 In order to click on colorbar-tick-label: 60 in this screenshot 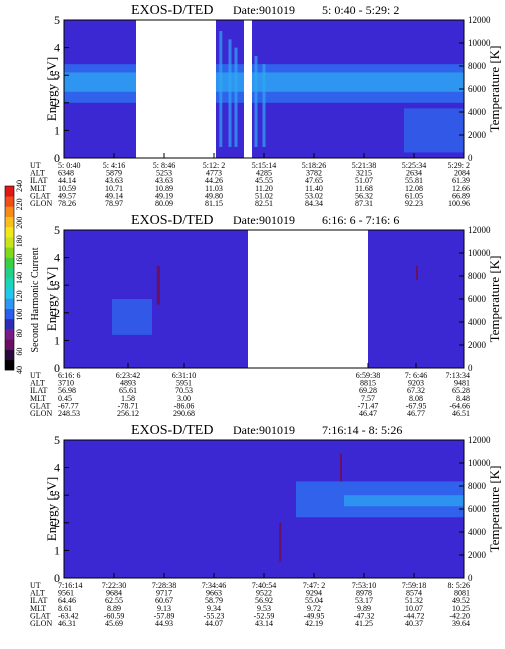, I will do `click(19, 352)`.